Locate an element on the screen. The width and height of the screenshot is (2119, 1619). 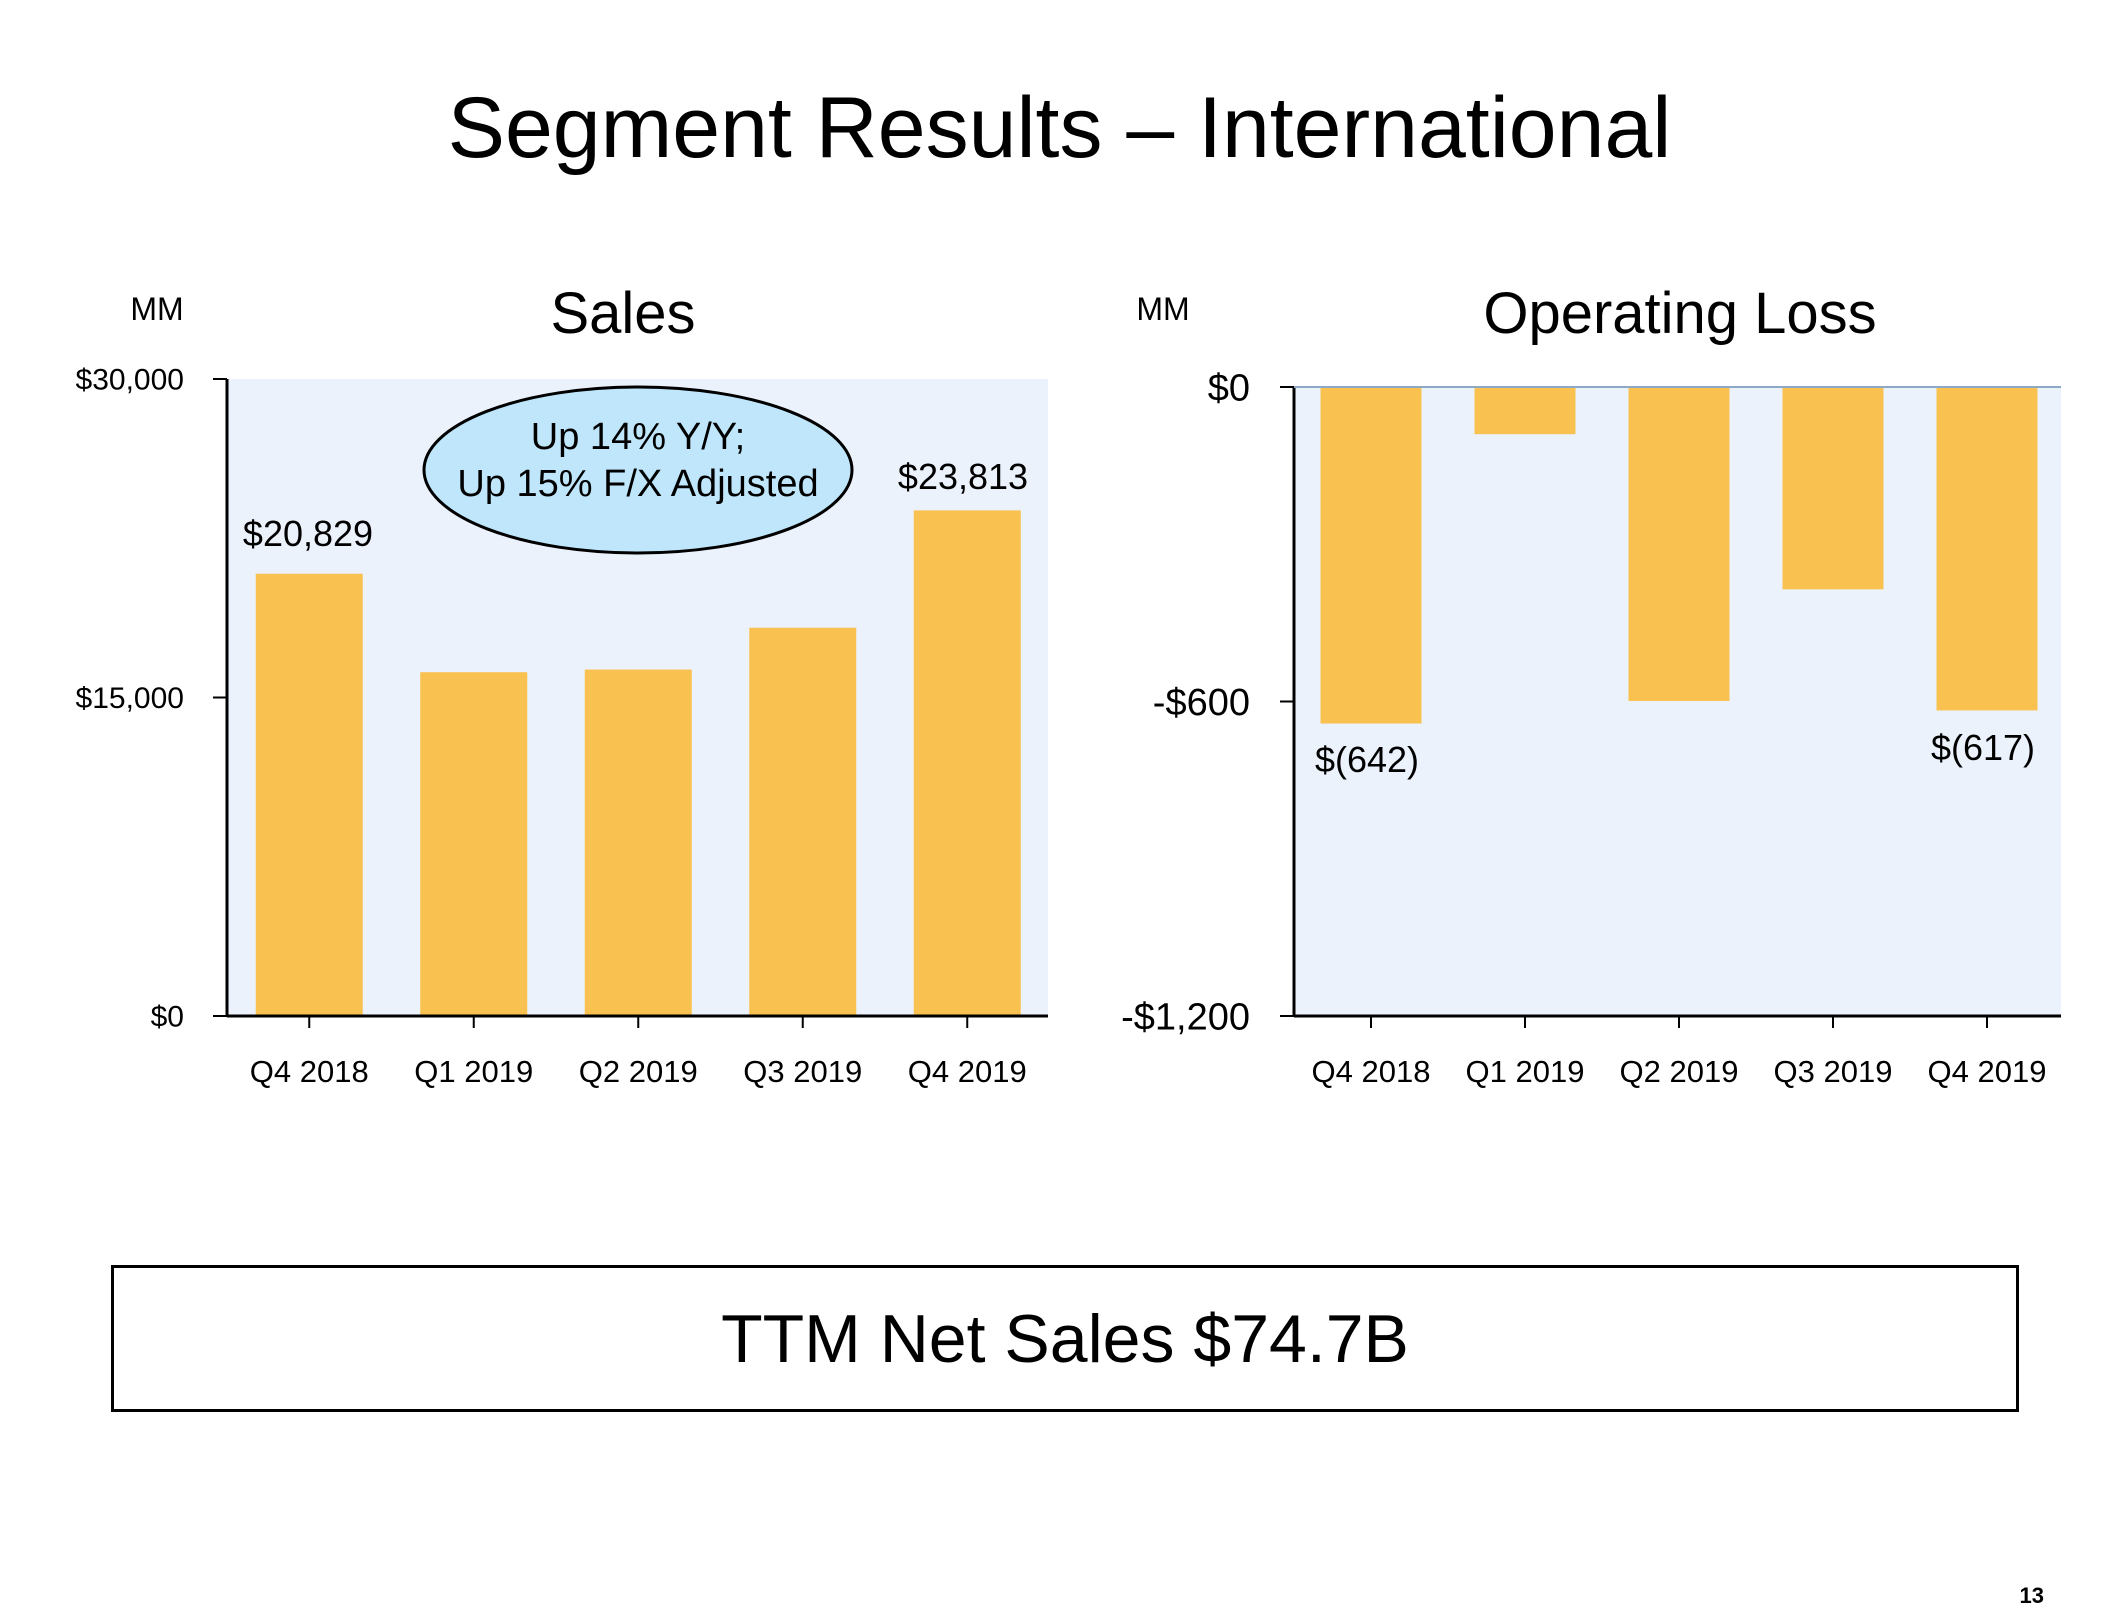
ttm-summary-box: TTM Net Sales $74.7B is located at coordinates (1065, 1338).